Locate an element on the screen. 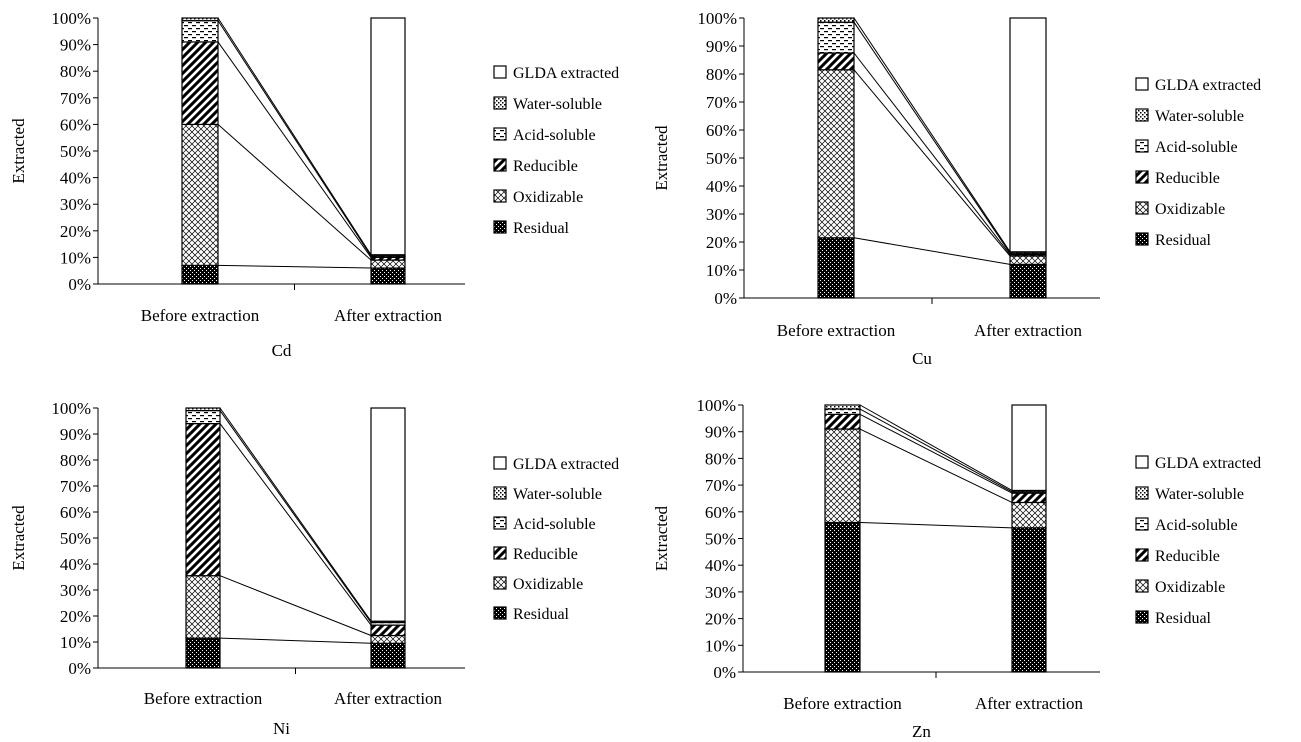 The image size is (1301, 742). legend-label-oxidizable: Oxidizable is located at coordinates (548, 197).